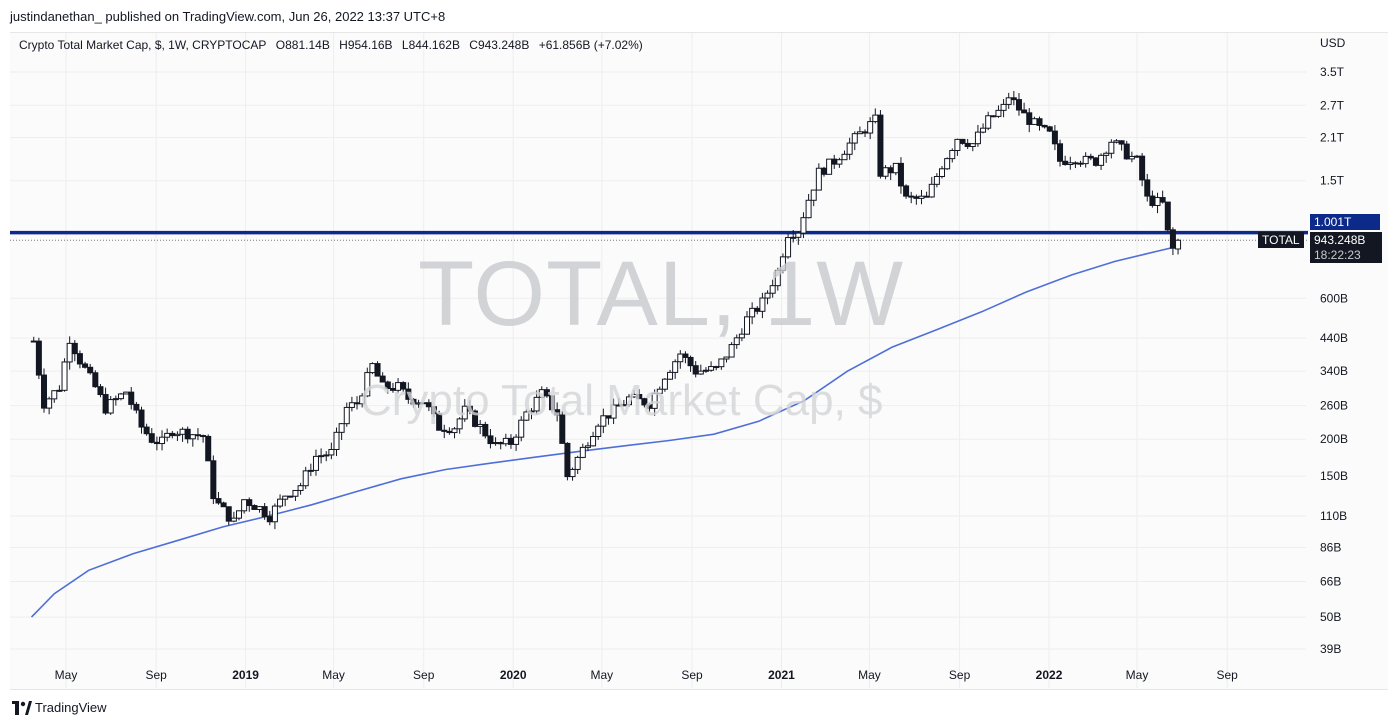 This screenshot has width=1400, height=725. I want to click on y-tick-label: 39B, so click(1330, 649).